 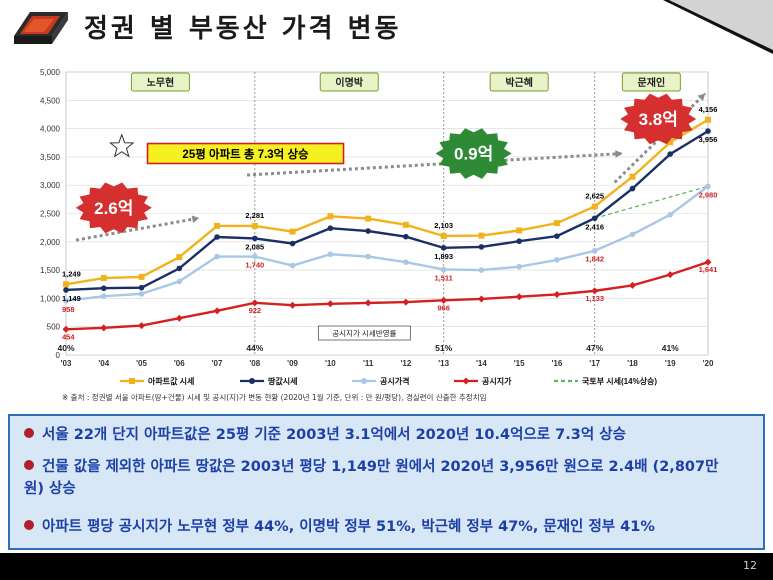 I want to click on data-label: 3,956, so click(x=708, y=139).